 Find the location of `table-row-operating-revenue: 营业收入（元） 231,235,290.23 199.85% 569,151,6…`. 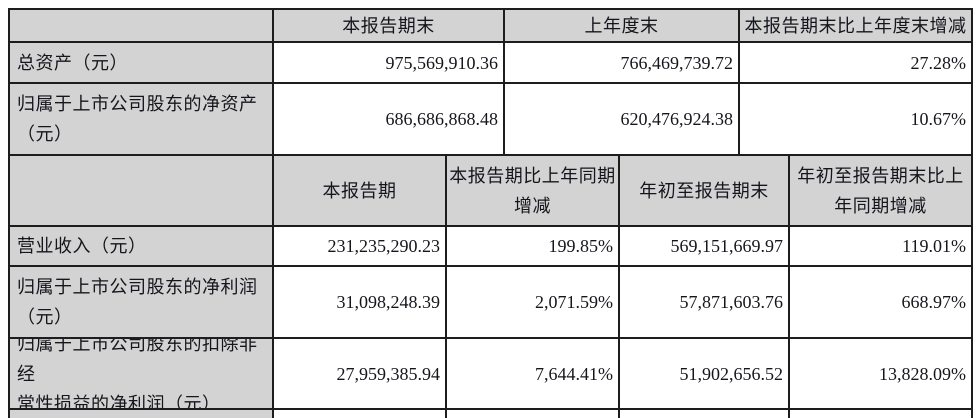

table-row-operating-revenue: 营业收入（元） 231,235,290.23 199.85% 569,151,6… is located at coordinates (490, 247).